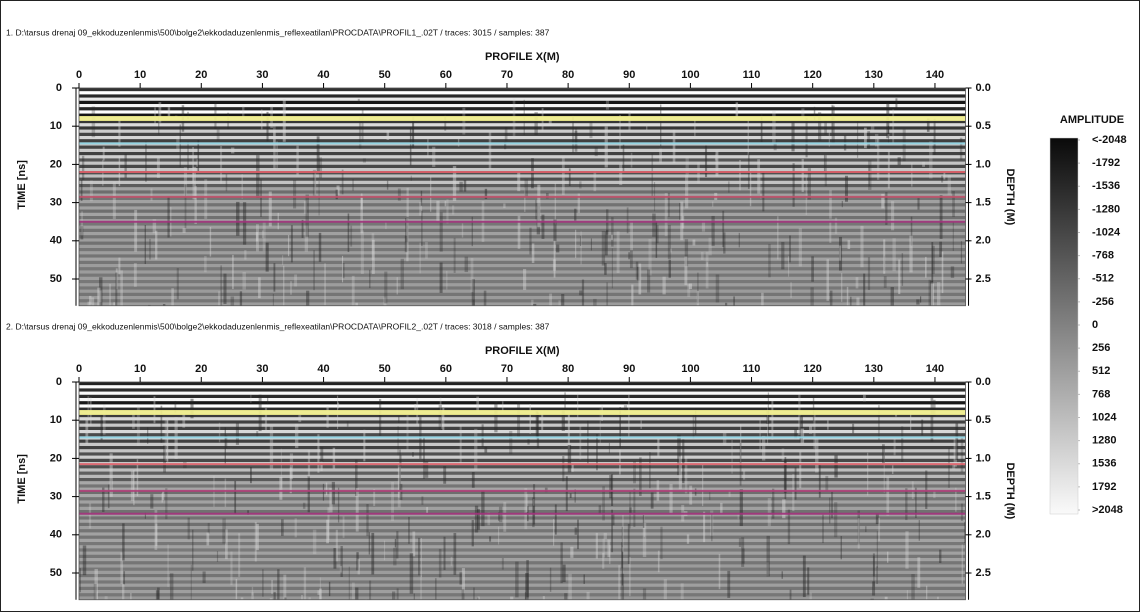  What do you see at coordinates (1106, 186) in the screenshot?
I see `colorbar-tick-label: -1536` at bounding box center [1106, 186].